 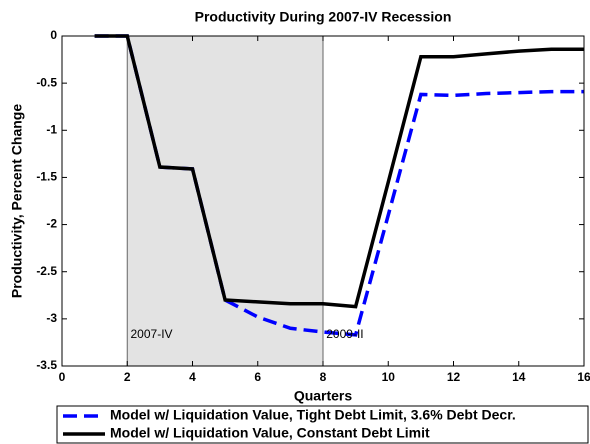 What do you see at coordinates (46, 177) in the screenshot?
I see `y-tick-label: -1.5` at bounding box center [46, 177].